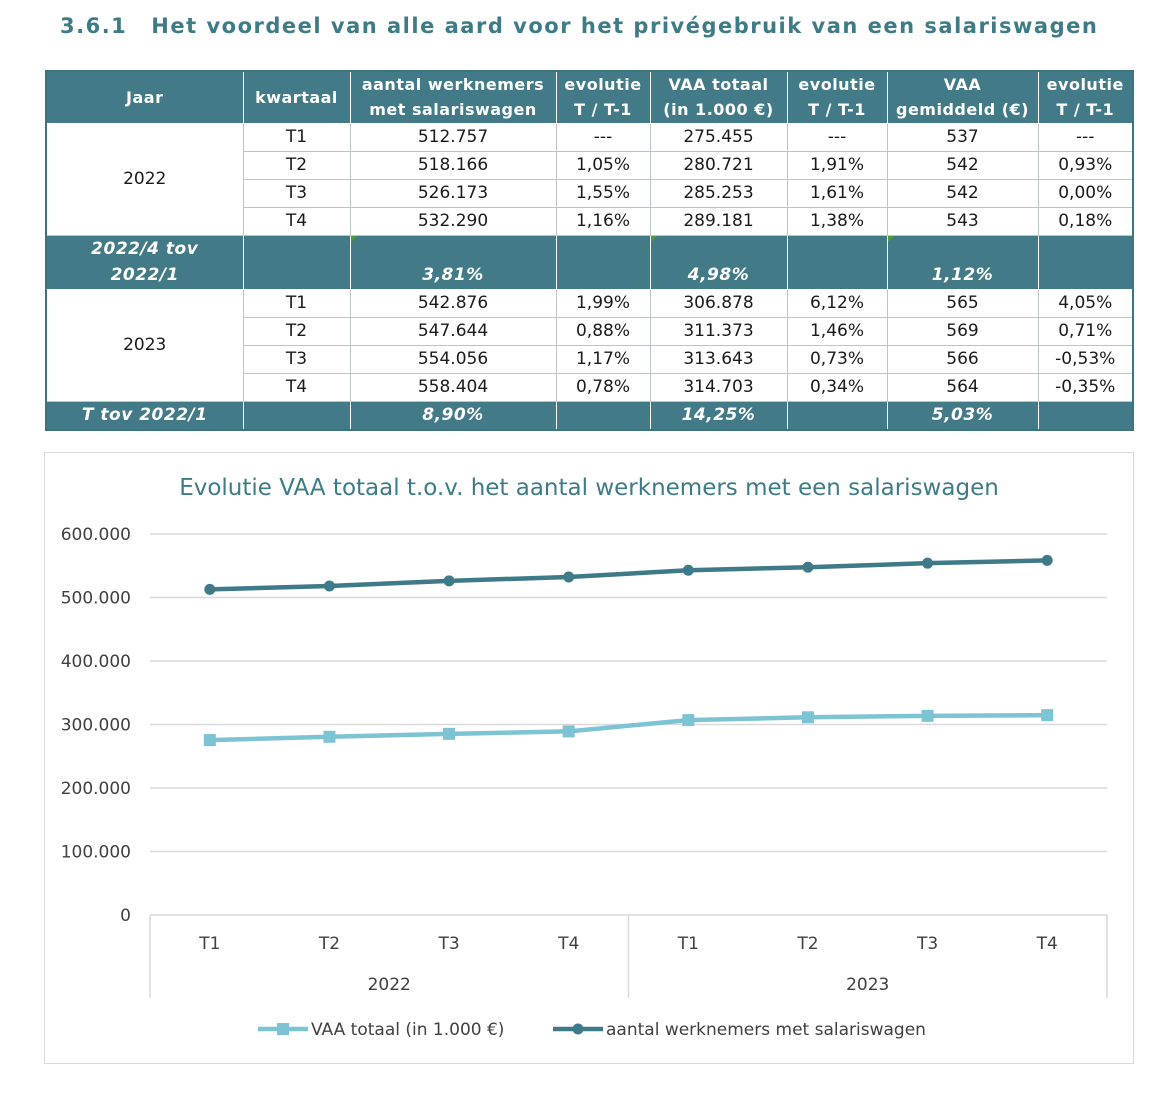  What do you see at coordinates (962, 303) in the screenshot?
I see `table-cell: 565` at bounding box center [962, 303].